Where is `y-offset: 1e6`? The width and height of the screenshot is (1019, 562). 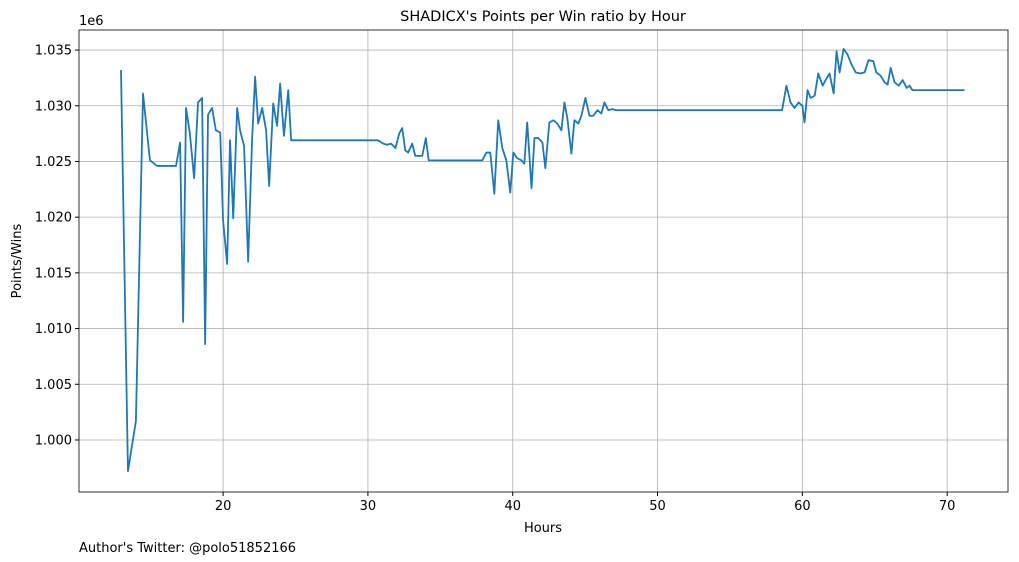
y-offset: 1e6 is located at coordinates (91, 21).